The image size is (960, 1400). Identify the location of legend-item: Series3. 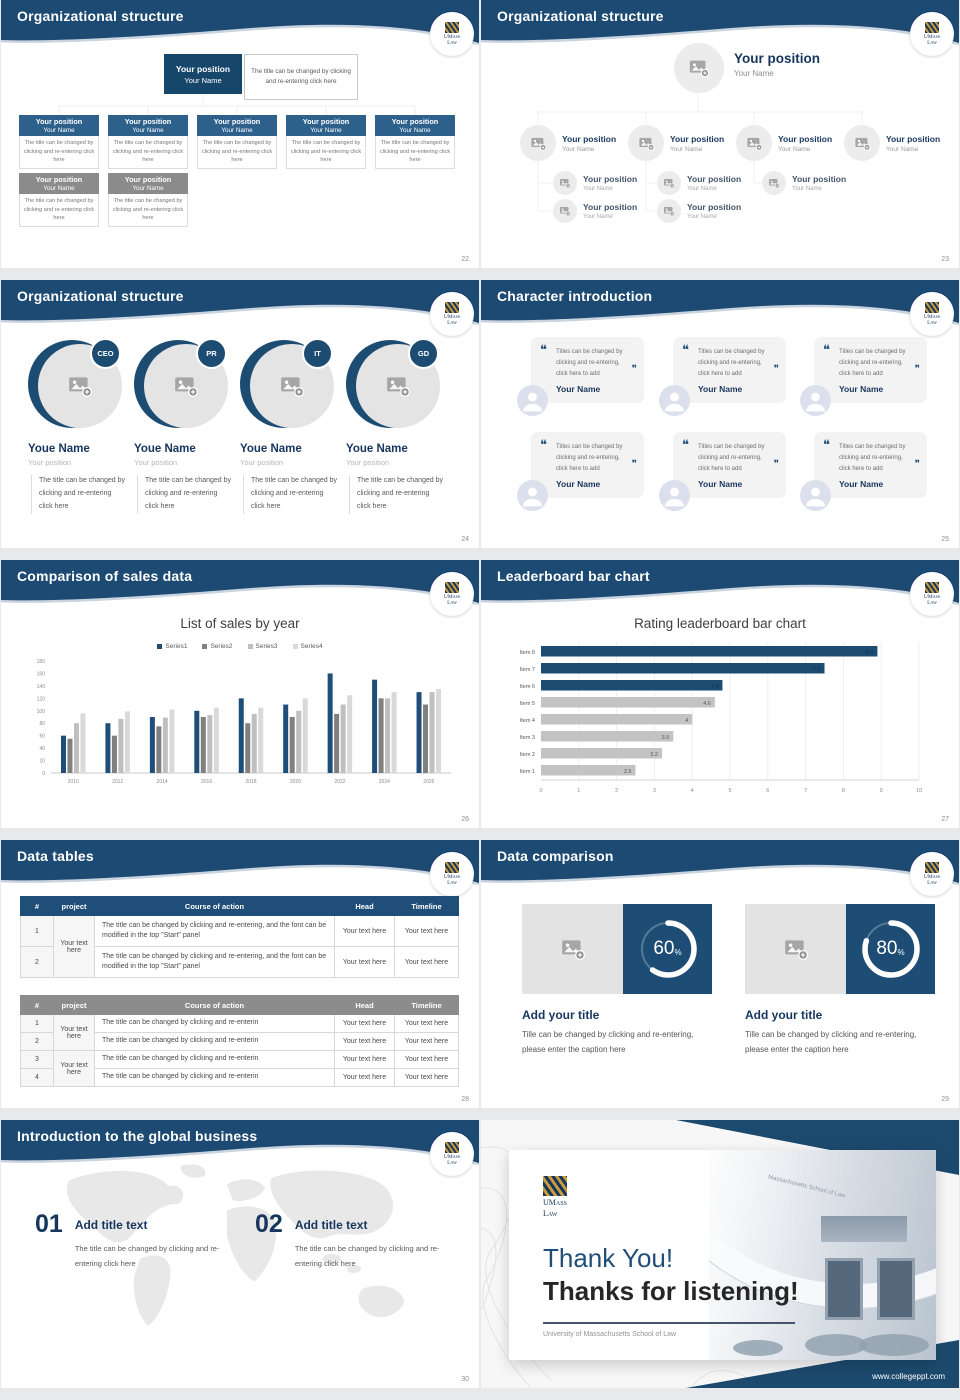
(262, 646).